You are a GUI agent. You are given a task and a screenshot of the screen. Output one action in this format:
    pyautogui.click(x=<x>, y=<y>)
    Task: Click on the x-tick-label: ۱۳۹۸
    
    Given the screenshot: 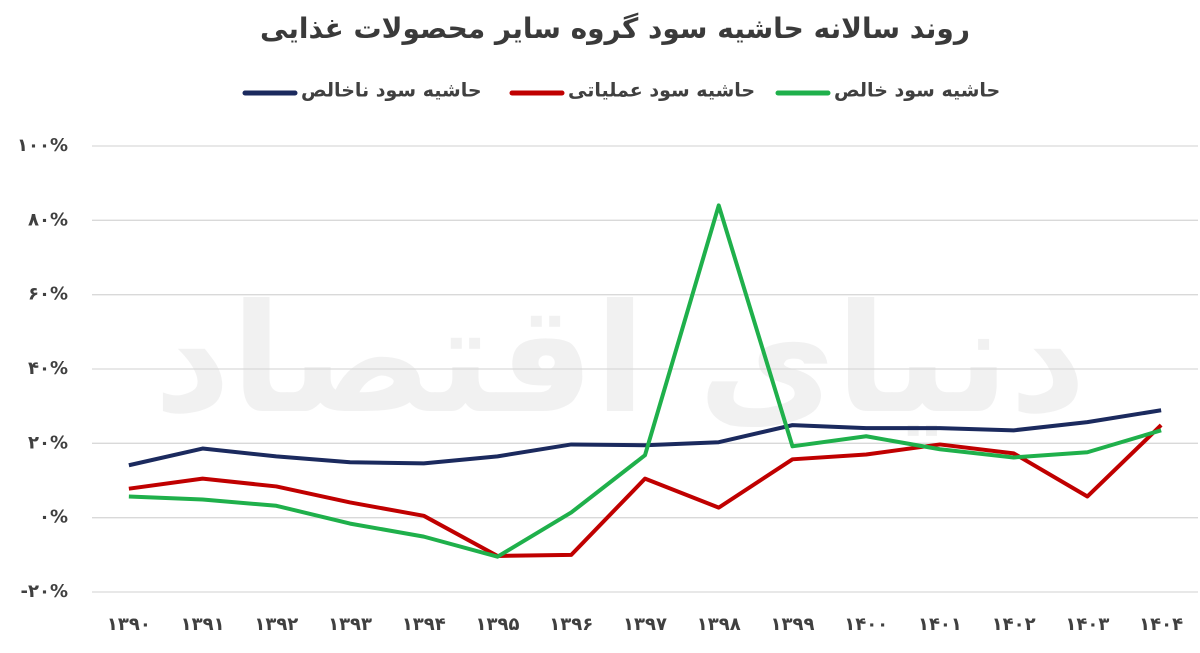 What is the action you would take?
    pyautogui.click(x=719, y=624)
    